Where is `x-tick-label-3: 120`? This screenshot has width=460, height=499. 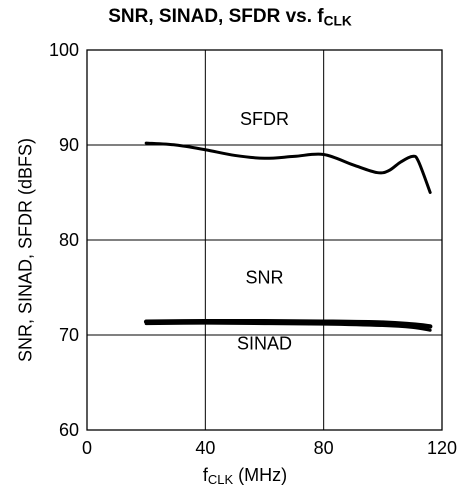 x-tick-label-3: 120 is located at coordinates (442, 448).